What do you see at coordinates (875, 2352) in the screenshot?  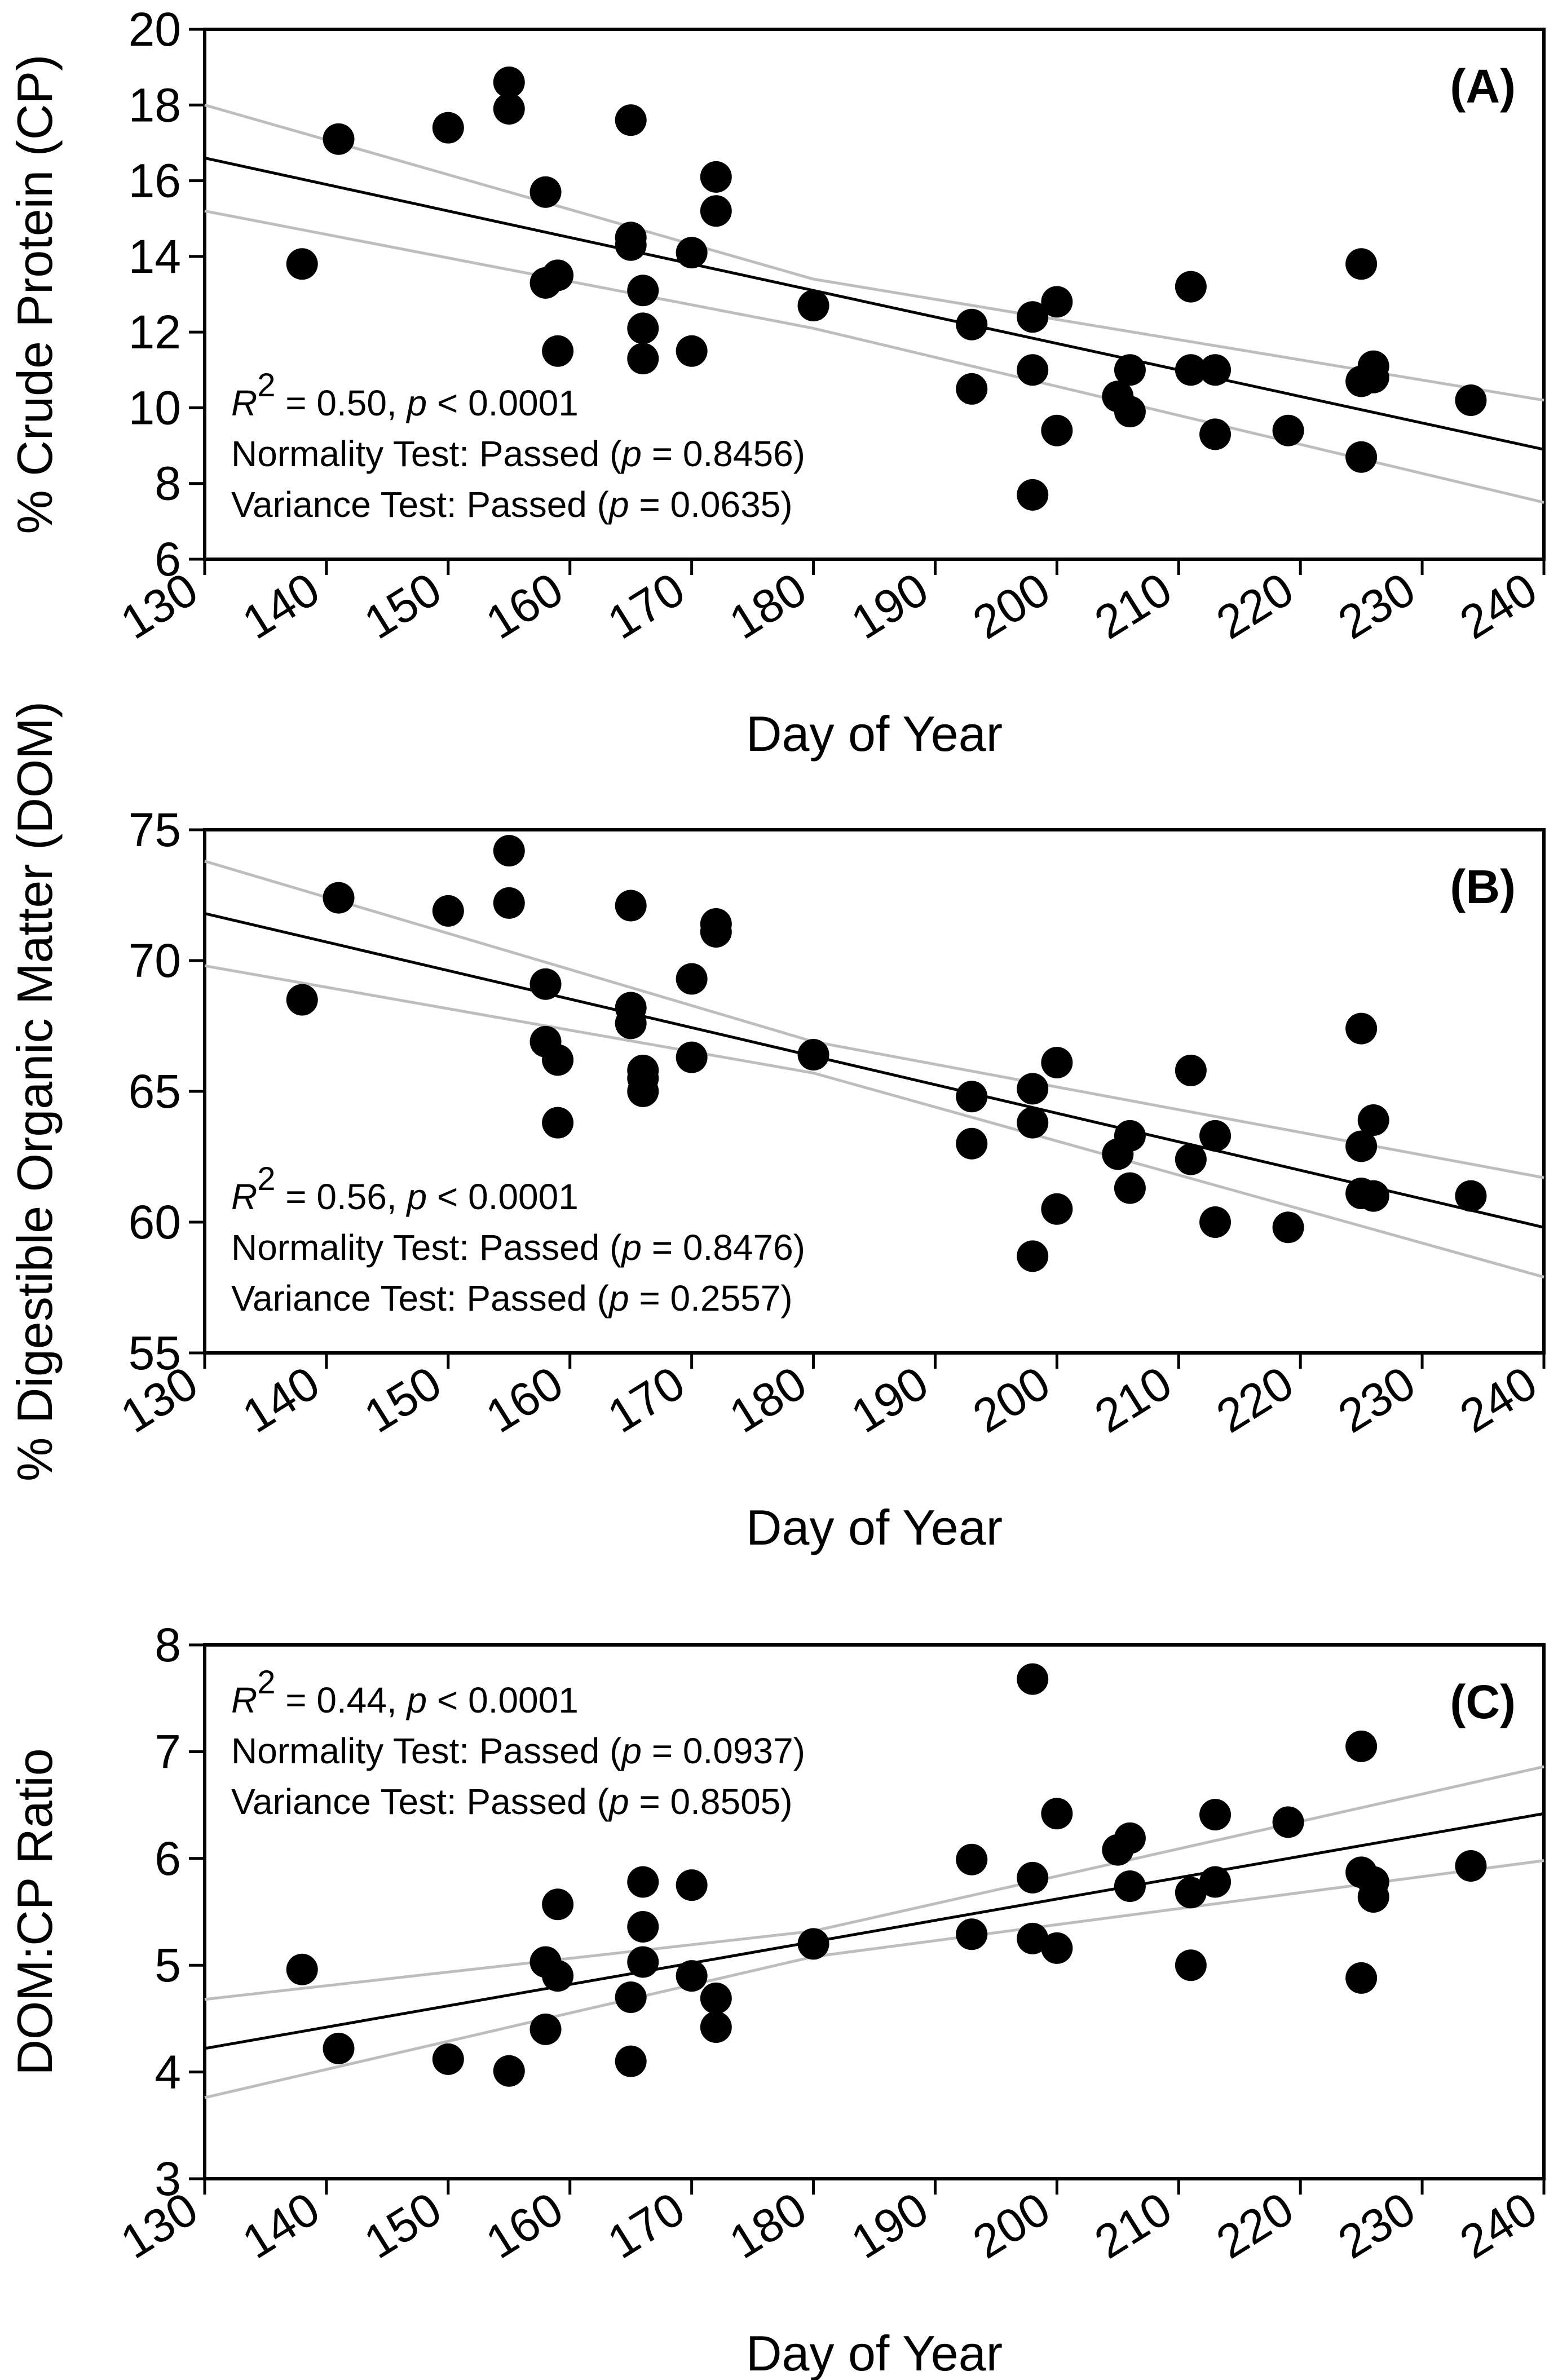 I see `x-axis-title: Day of Year` at bounding box center [875, 2352].